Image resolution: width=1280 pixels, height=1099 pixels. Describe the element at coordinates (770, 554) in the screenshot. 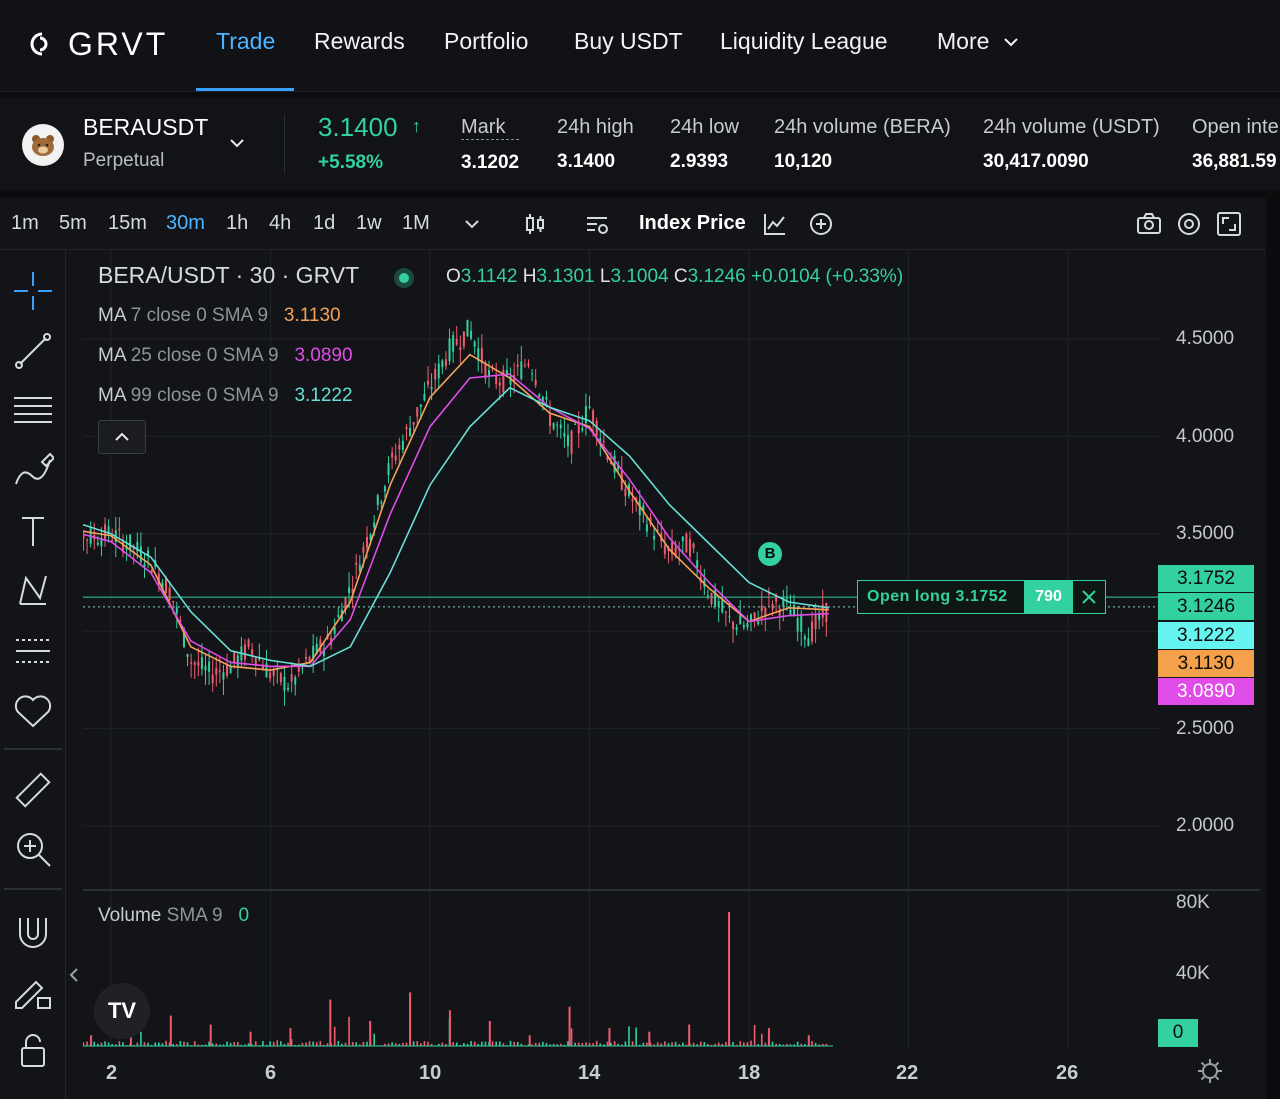

I see `buy-marker: B` at that location.